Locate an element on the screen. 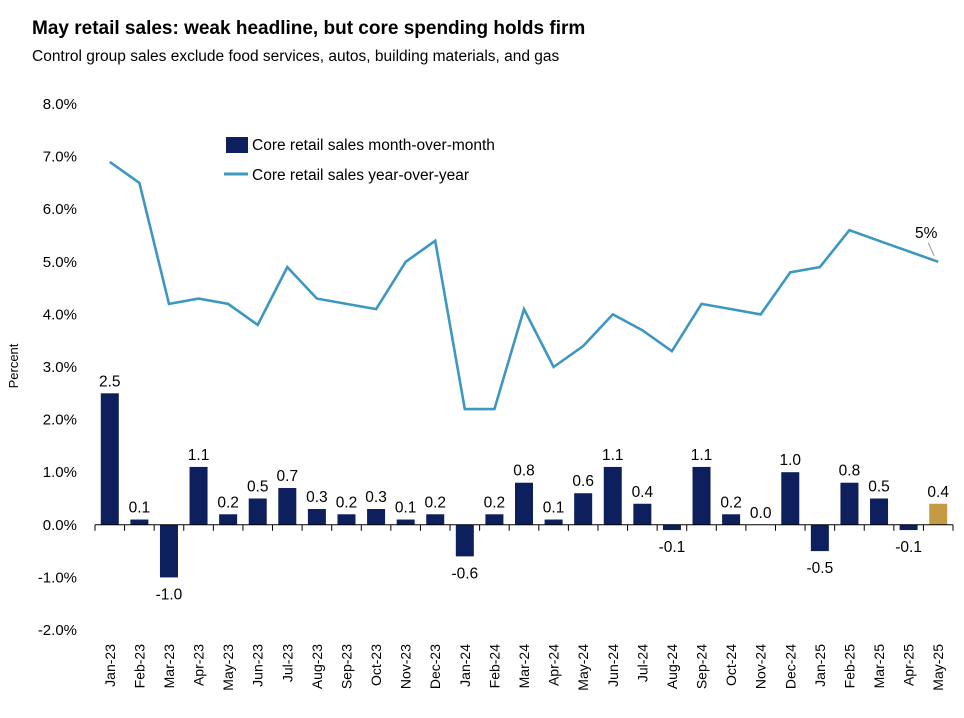 The image size is (964, 718). x-axis is located at coordinates (524, 527).